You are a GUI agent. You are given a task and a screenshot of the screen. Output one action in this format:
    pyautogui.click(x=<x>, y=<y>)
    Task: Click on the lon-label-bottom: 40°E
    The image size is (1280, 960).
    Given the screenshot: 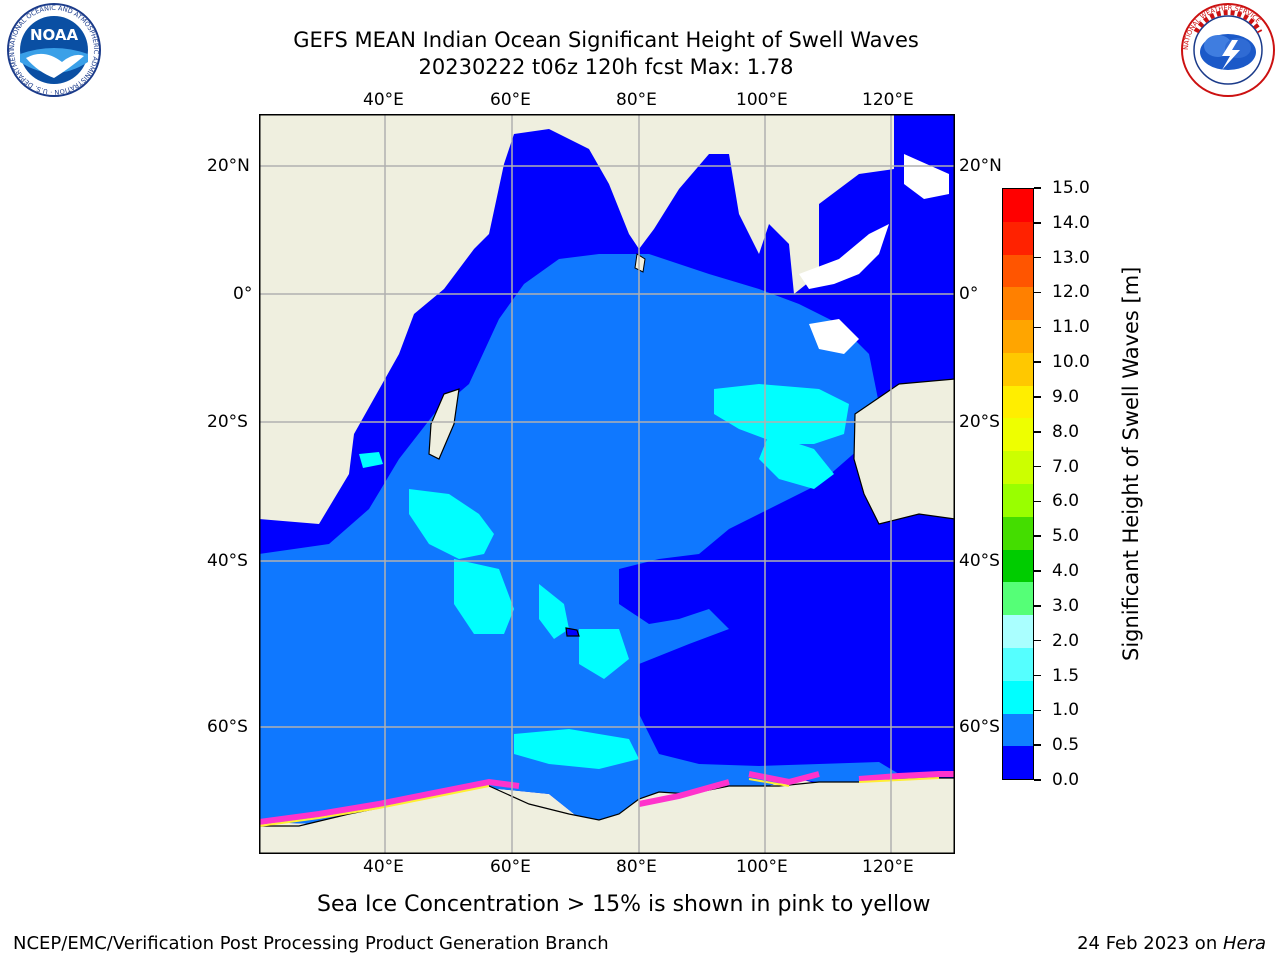 What is the action you would take?
    pyautogui.click(x=383, y=867)
    